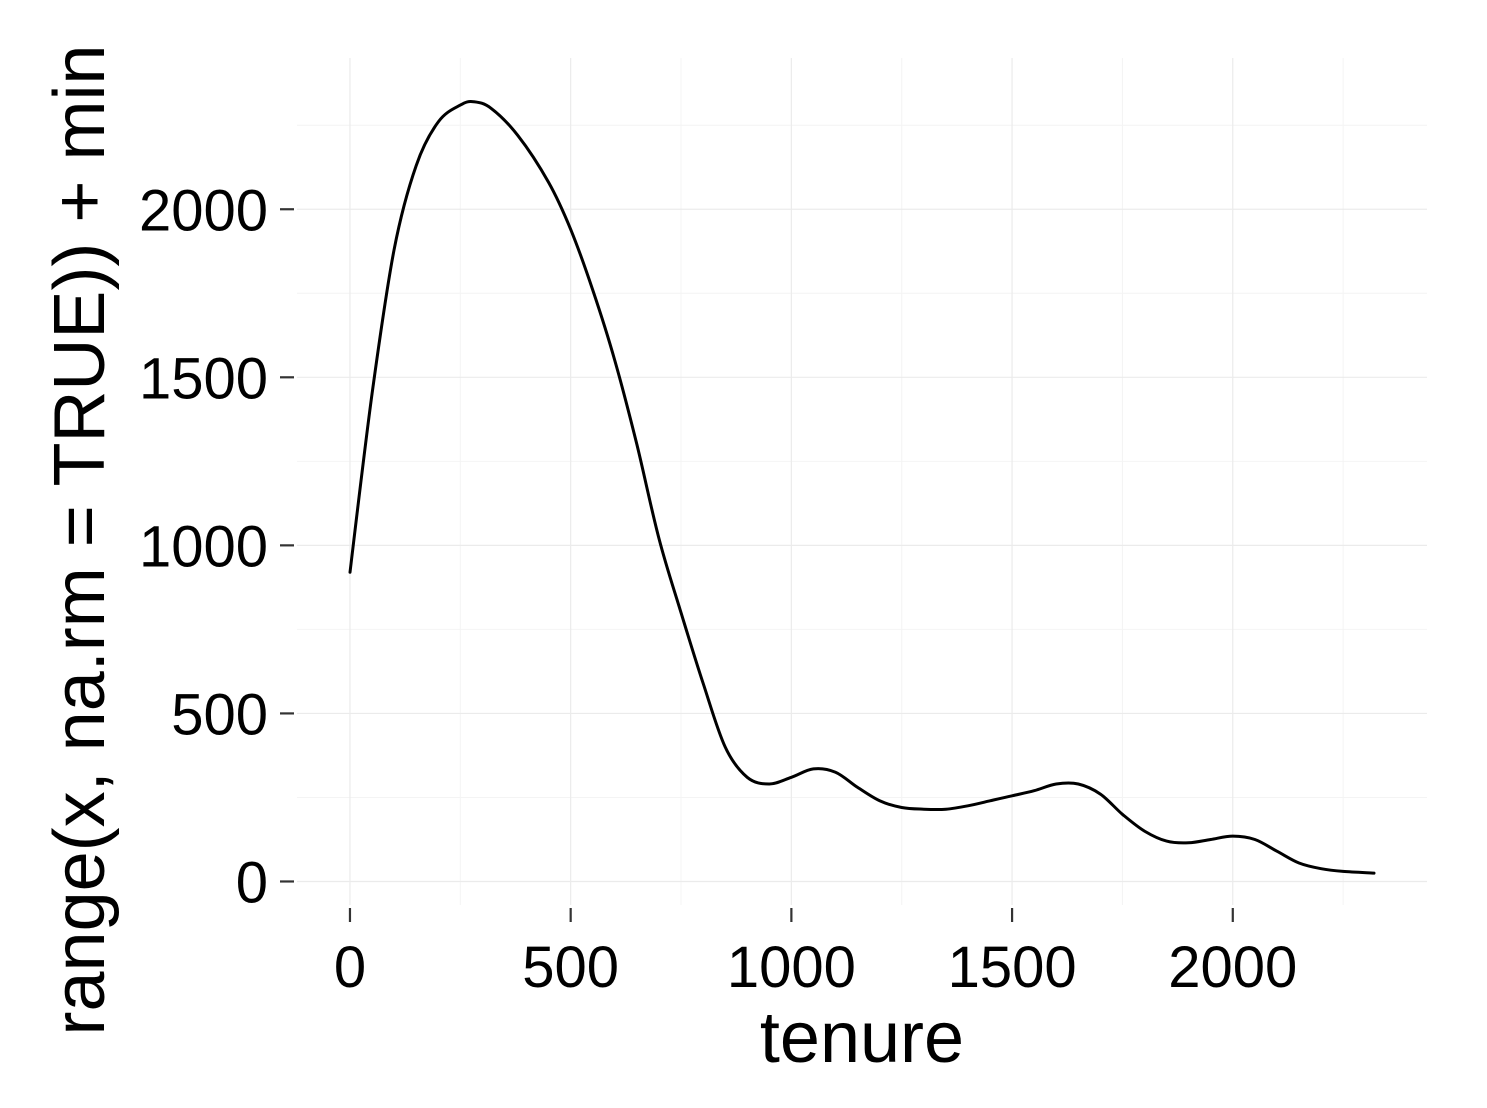  Describe the element at coordinates (350, 967) in the screenshot. I see `x-tick-label: 0` at that location.